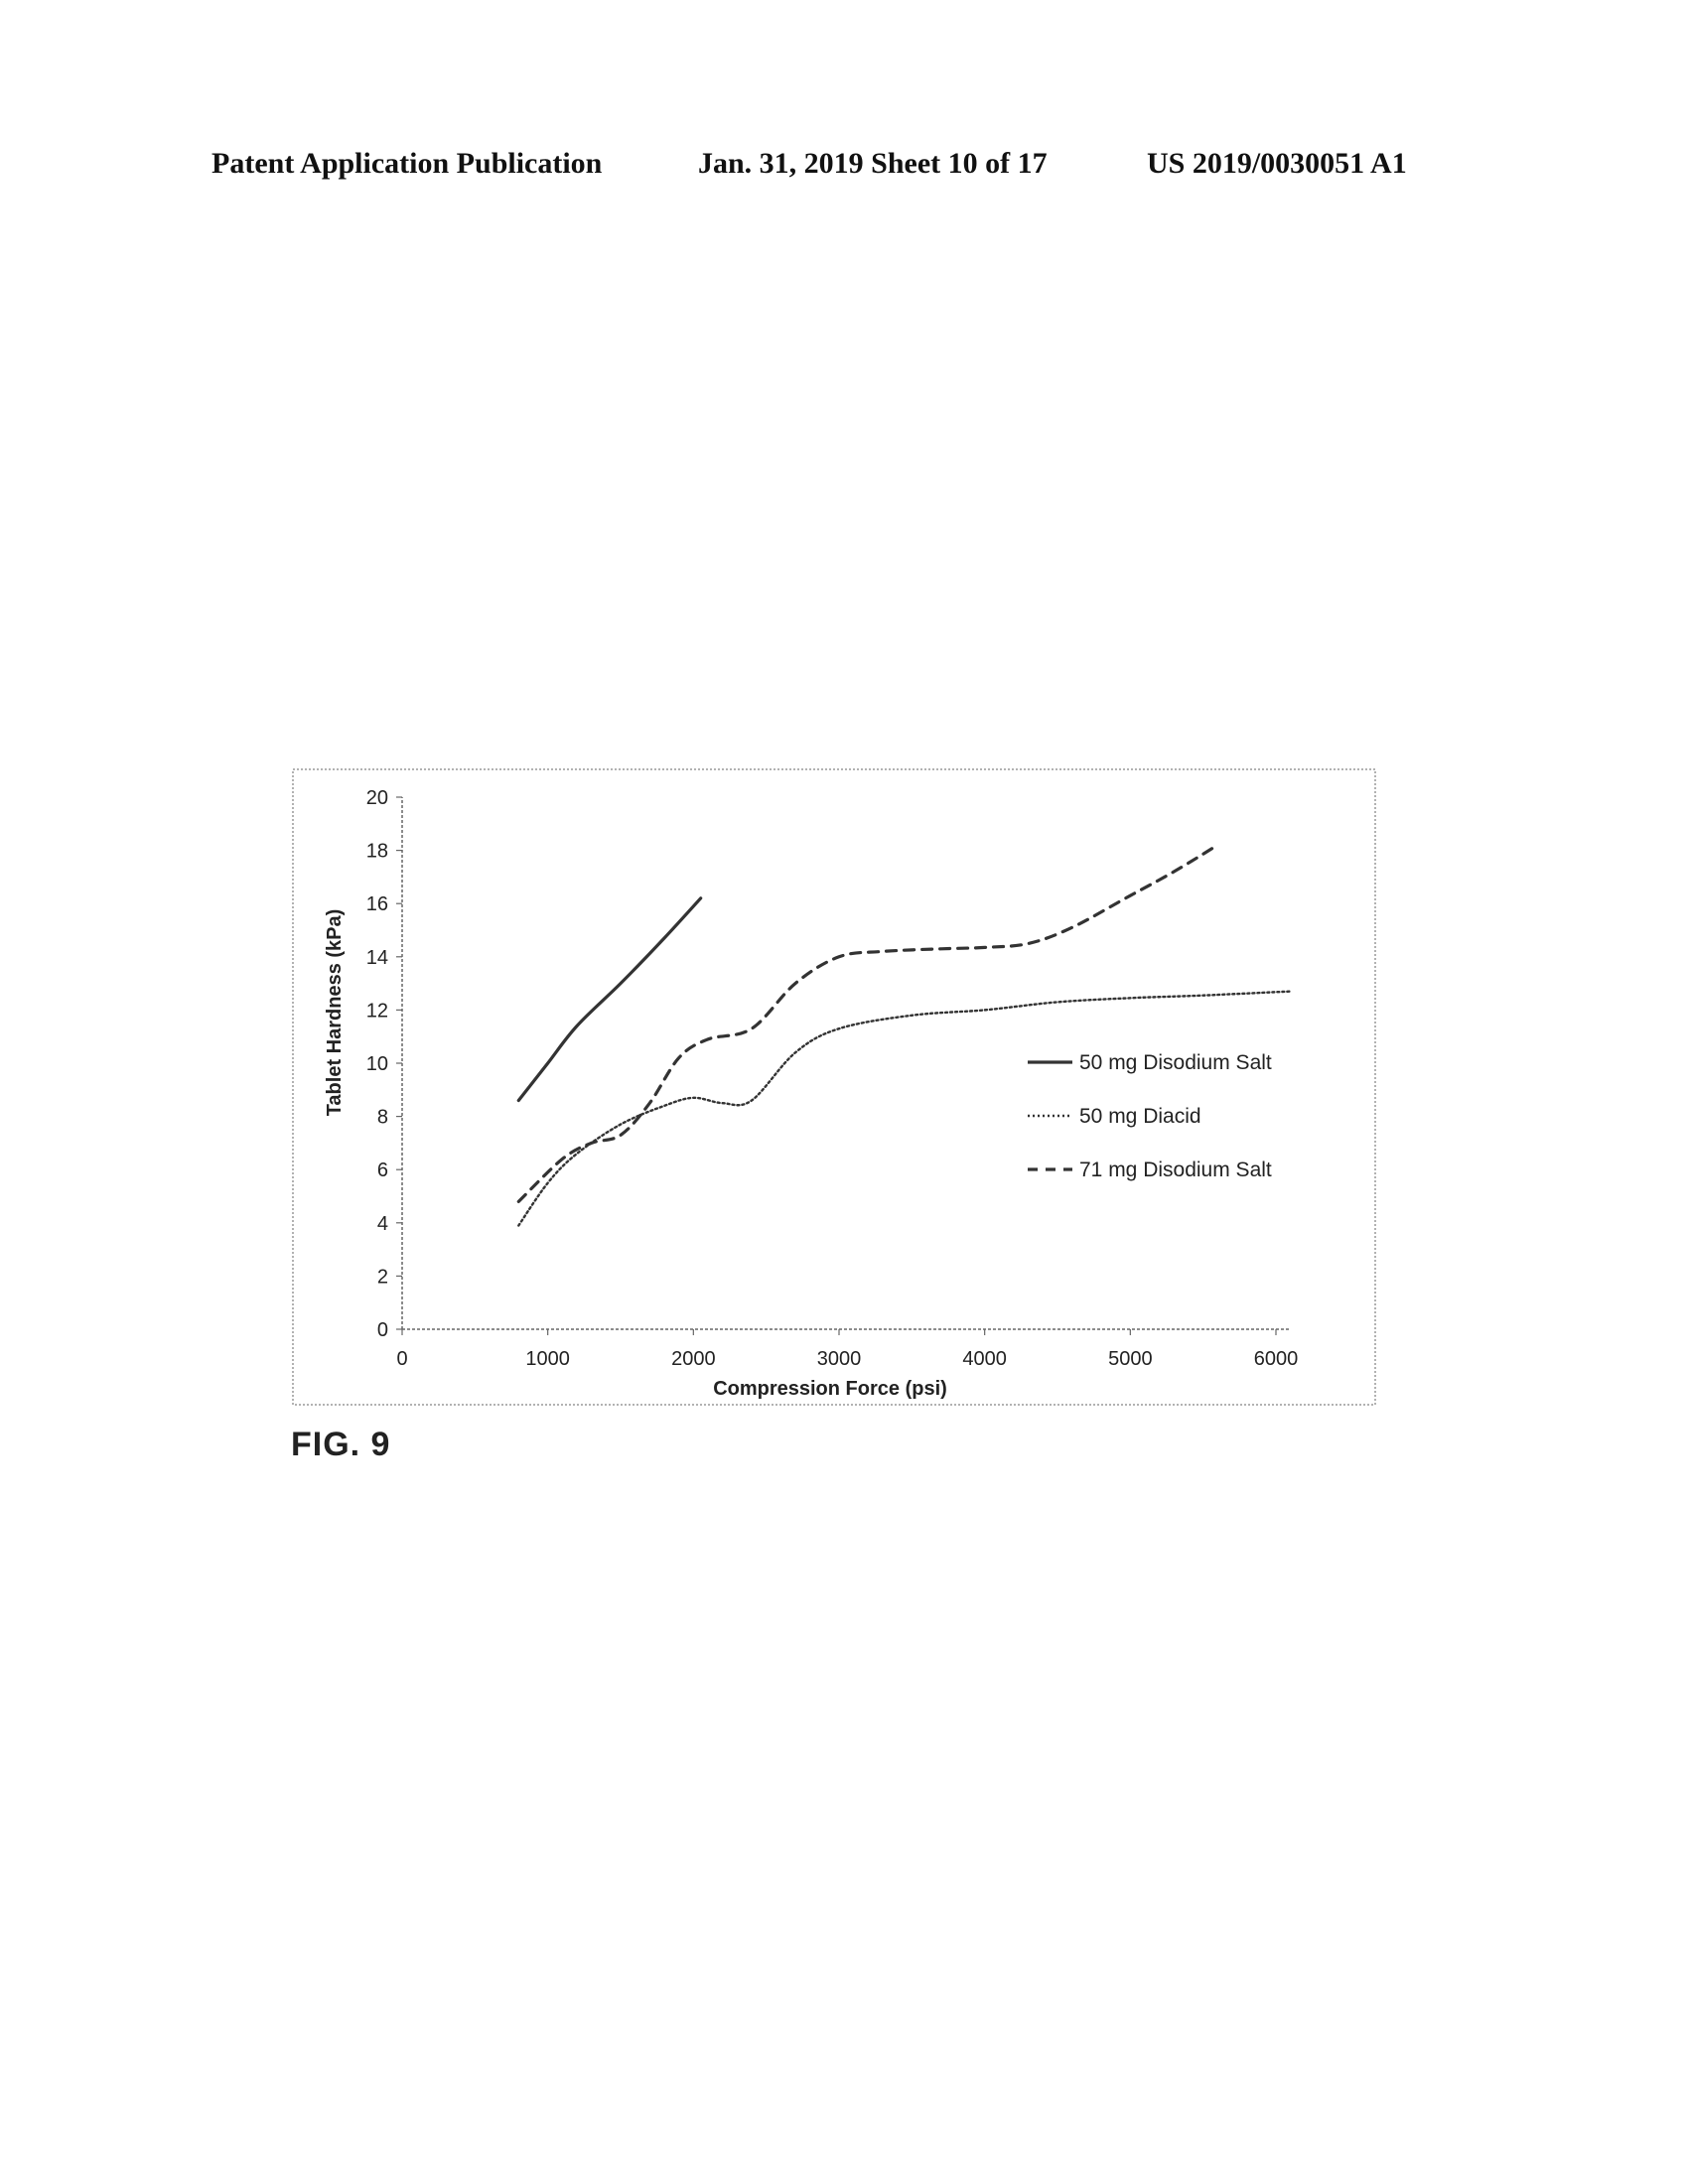  Describe the element at coordinates (1175, 1170) in the screenshot. I see `legend-label-71-mg-disodium-salt: 71 mg Disodium Salt` at that location.